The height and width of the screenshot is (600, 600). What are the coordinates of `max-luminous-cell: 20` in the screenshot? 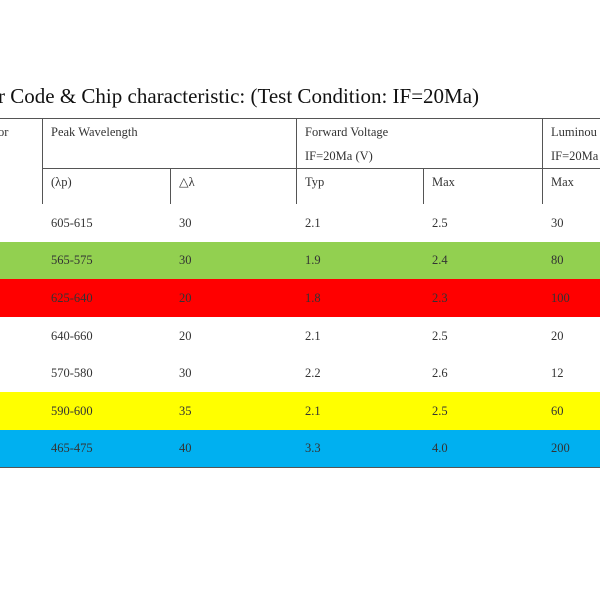 It's located at (557, 335).